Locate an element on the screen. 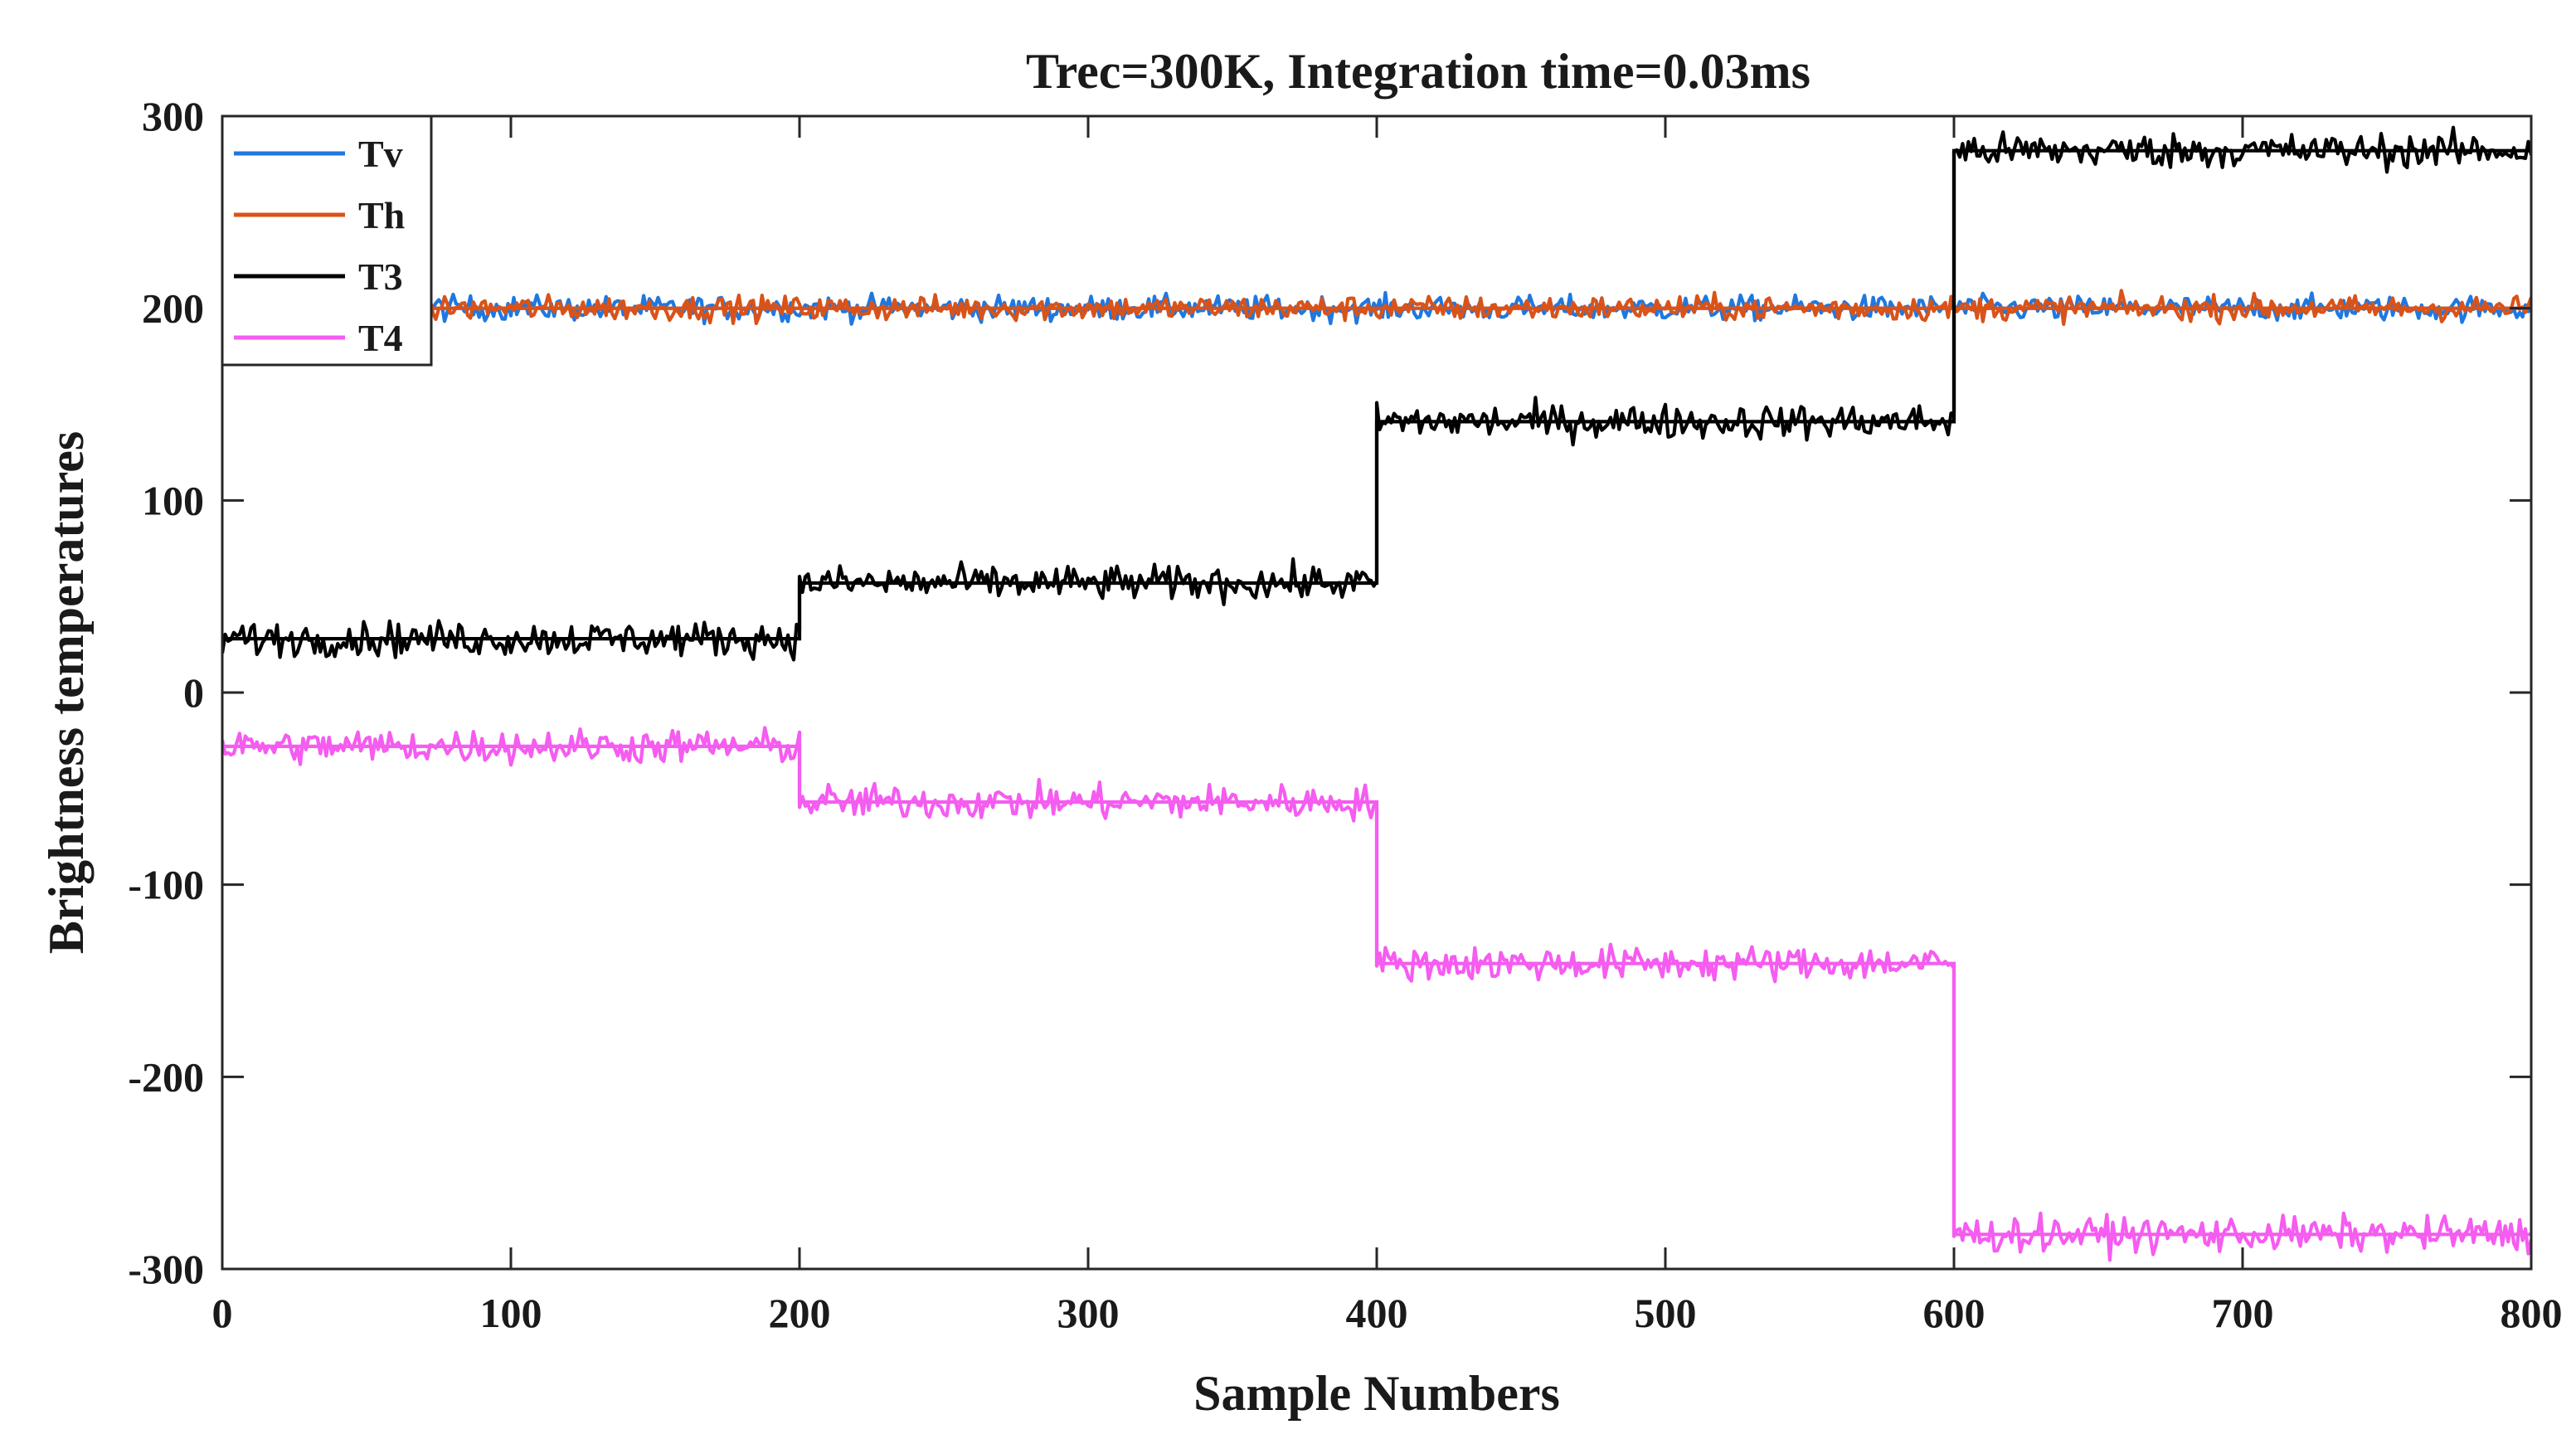 Image resolution: width=2576 pixels, height=1439 pixels. x-tick-label: 700 is located at coordinates (2243, 1313).